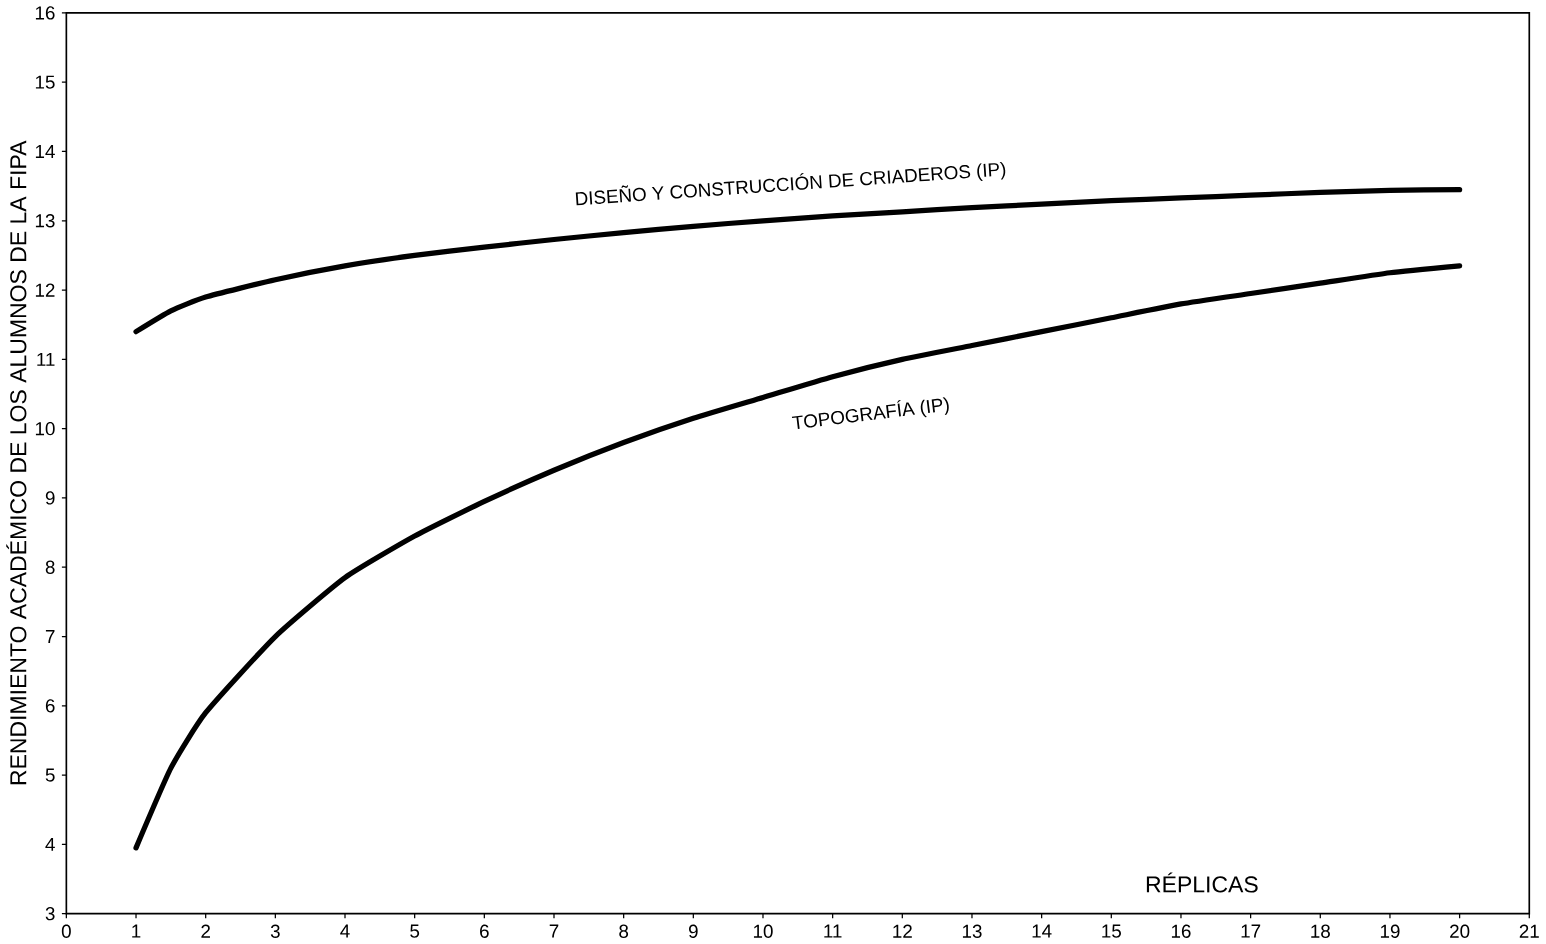 The image size is (1546, 944). Describe the element at coordinates (1390, 931) in the screenshot. I see `x-tick-label: 19` at that location.